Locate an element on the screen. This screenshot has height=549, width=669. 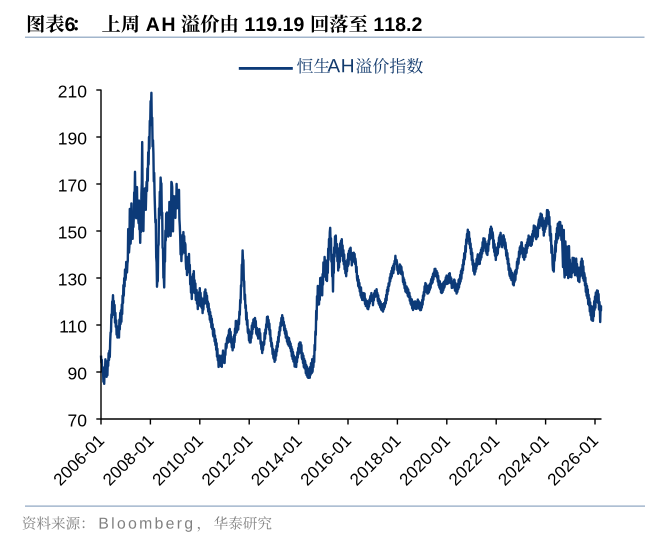
svg-text: 170 is located at coordinates (72, 186).